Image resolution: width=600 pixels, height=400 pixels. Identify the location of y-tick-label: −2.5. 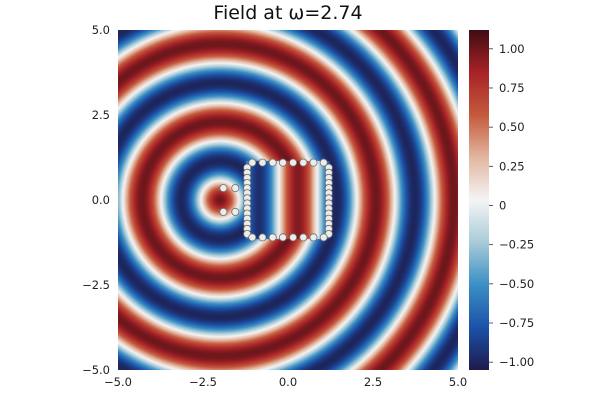
(96, 285).